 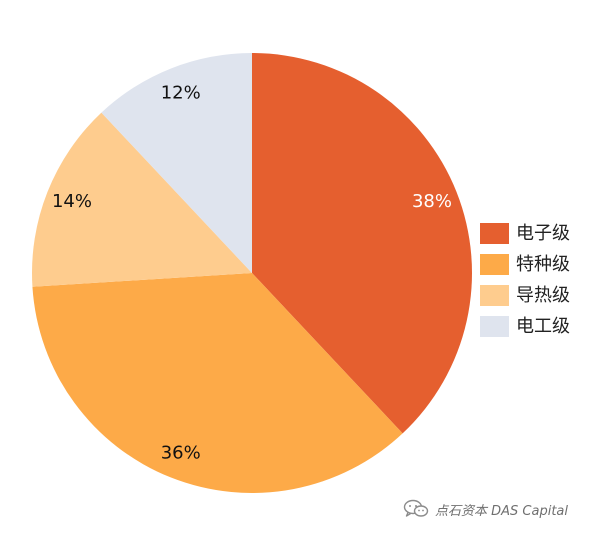 I want to click on legend-label-3: 导热级, so click(x=543, y=295).